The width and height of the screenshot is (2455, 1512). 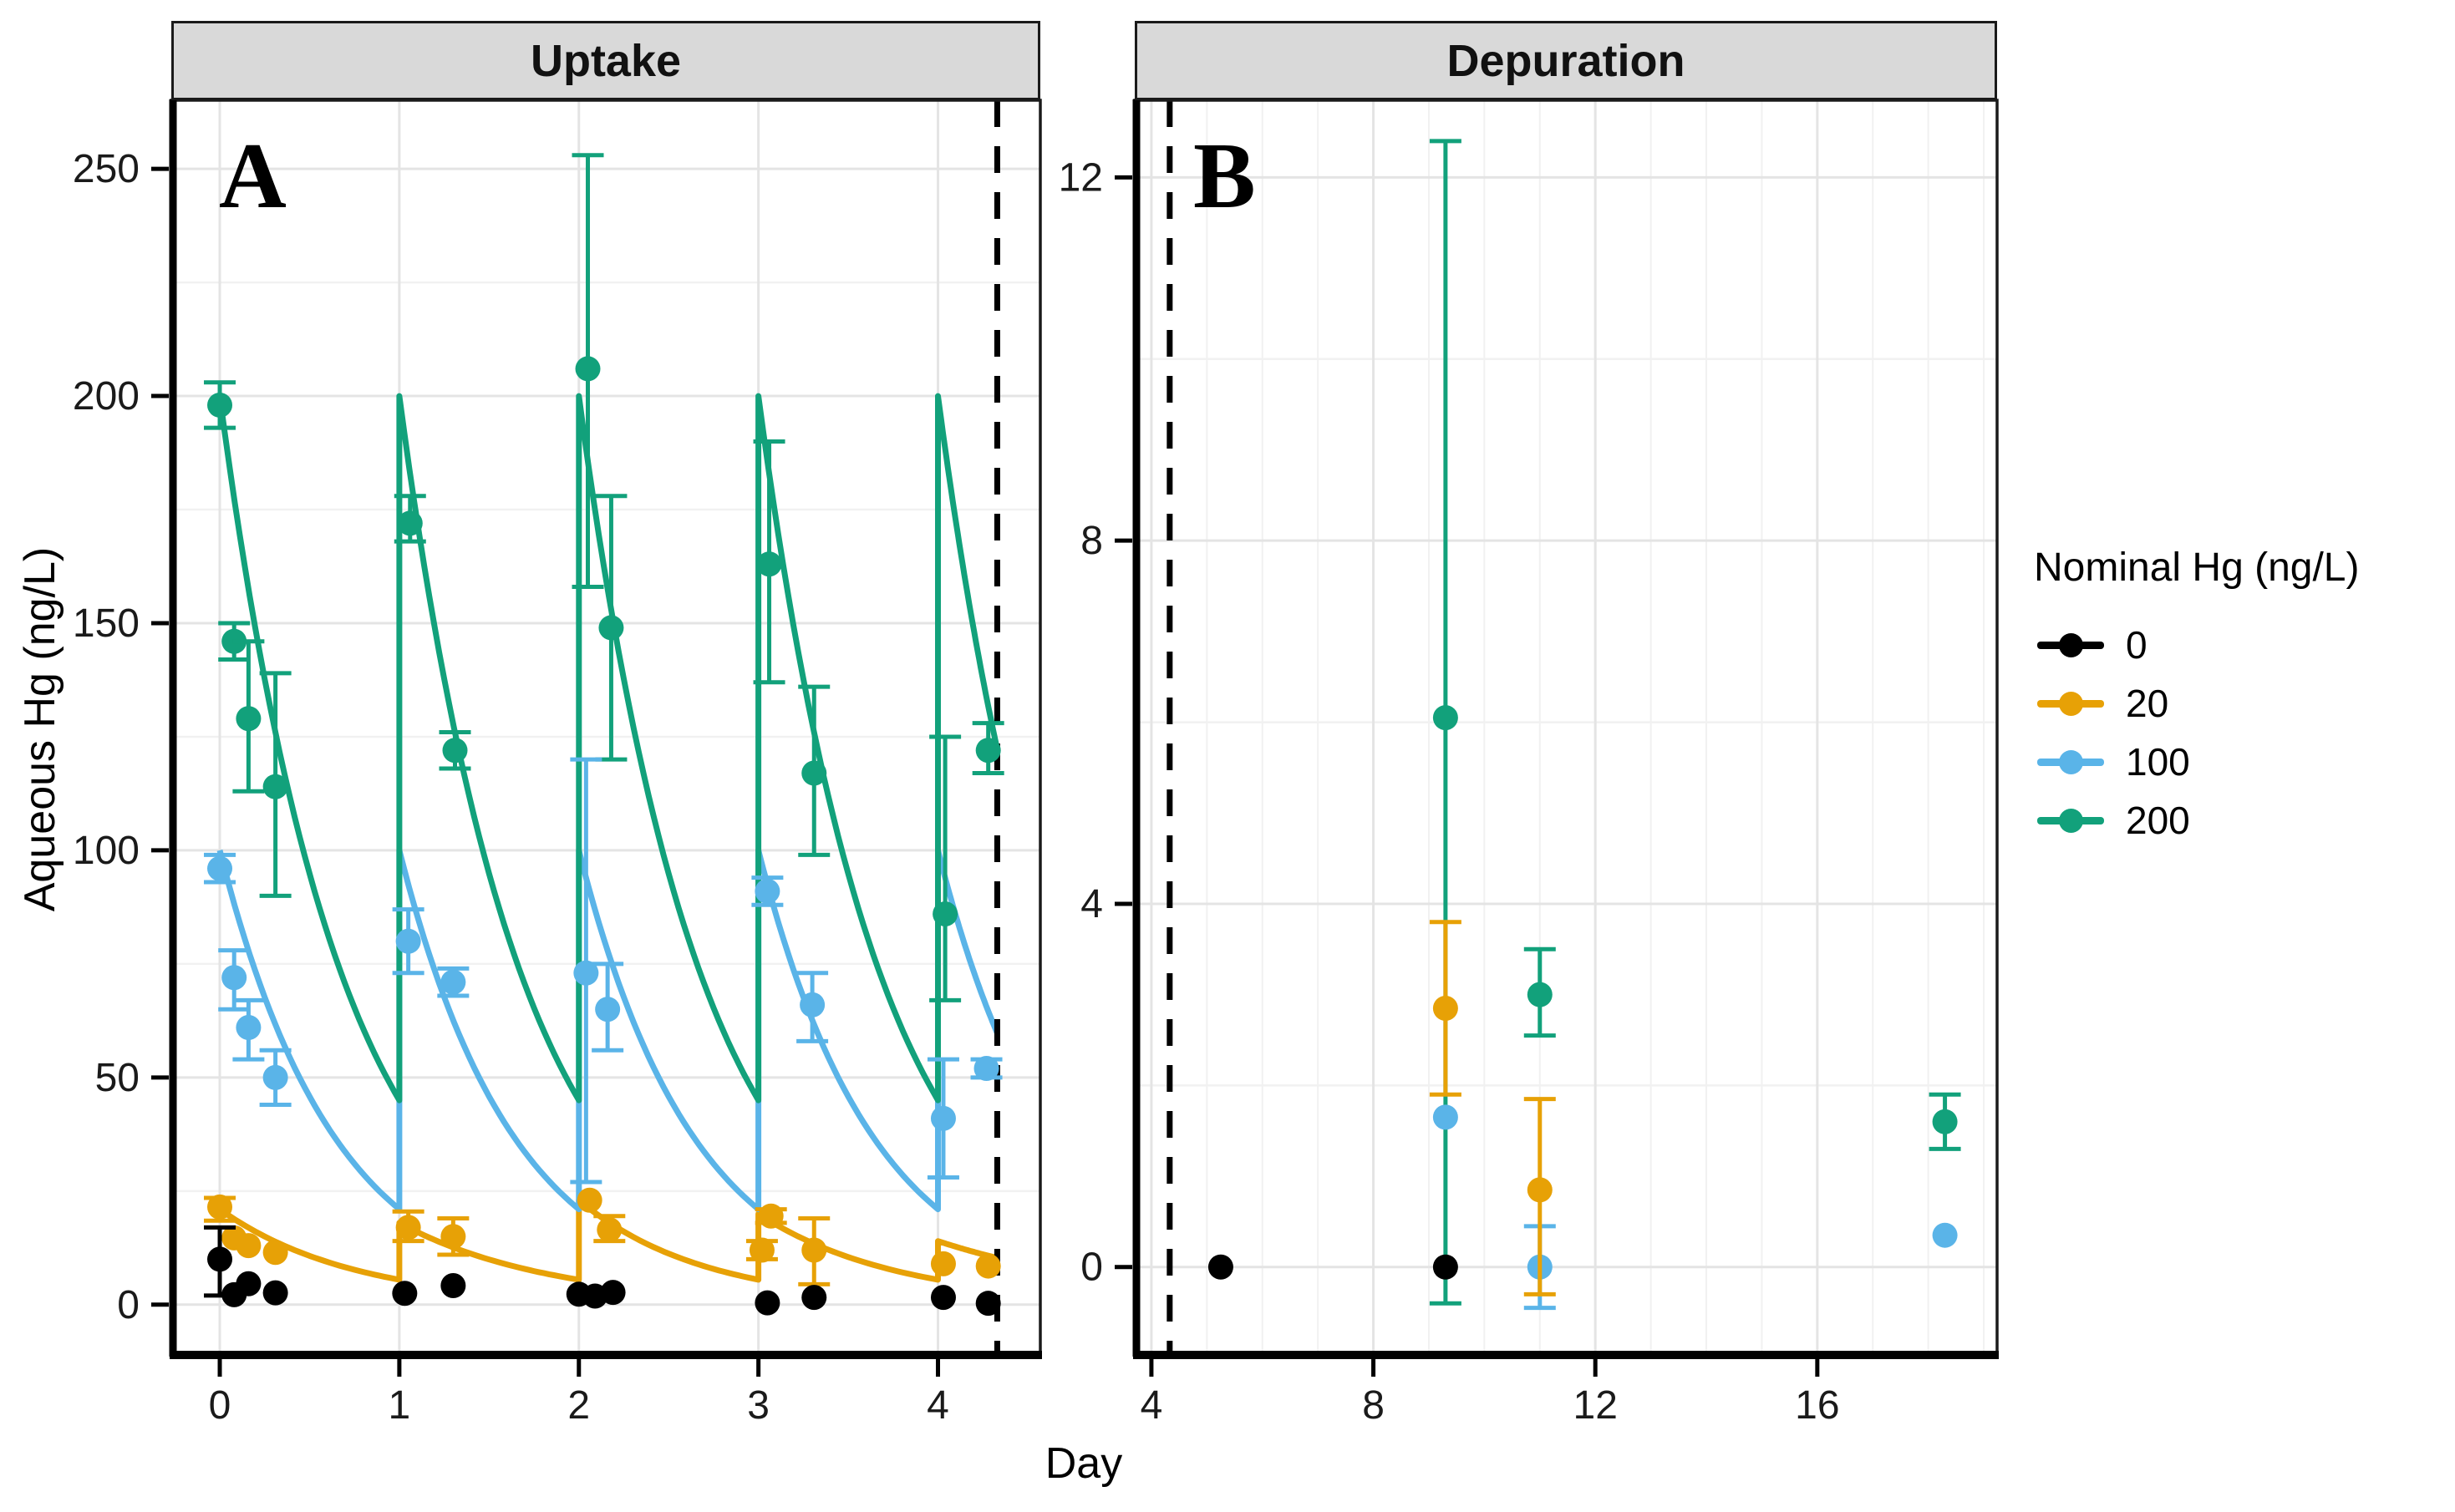 I want to click on y-tick-label: 100, so click(x=106, y=851).